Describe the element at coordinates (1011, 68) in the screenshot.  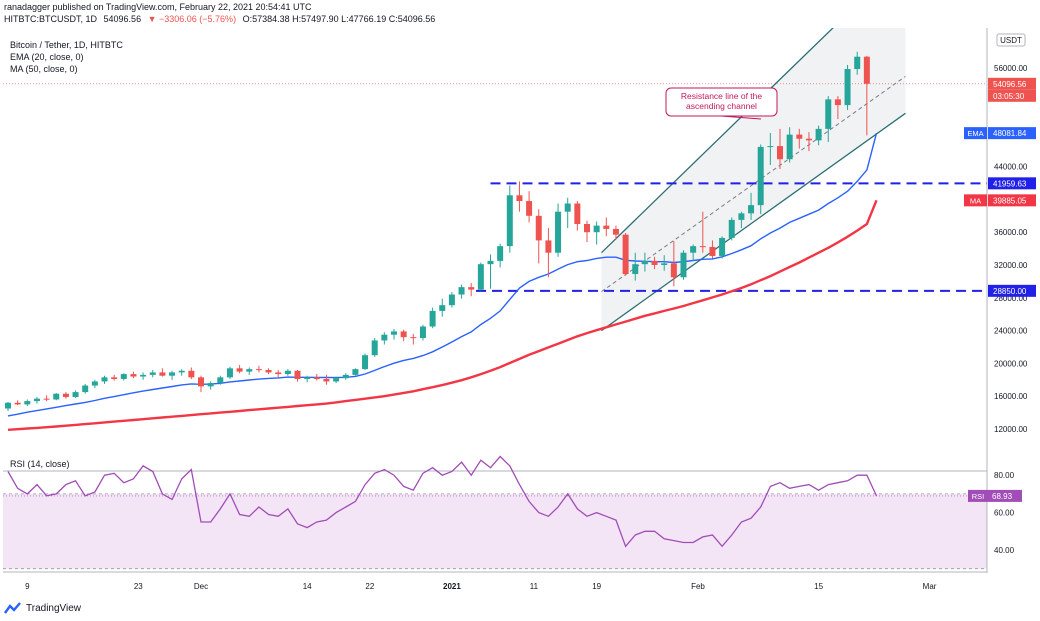
I see `price-tick-label: 56000.00` at that location.